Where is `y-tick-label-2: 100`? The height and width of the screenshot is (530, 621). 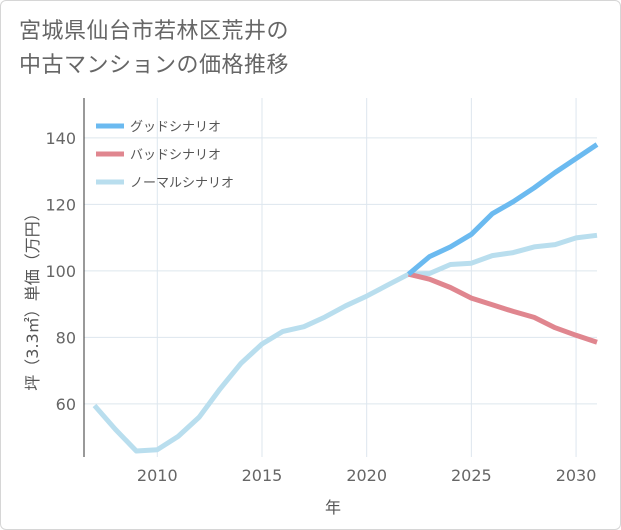 y-tick-label-2: 100 is located at coordinates (60, 271).